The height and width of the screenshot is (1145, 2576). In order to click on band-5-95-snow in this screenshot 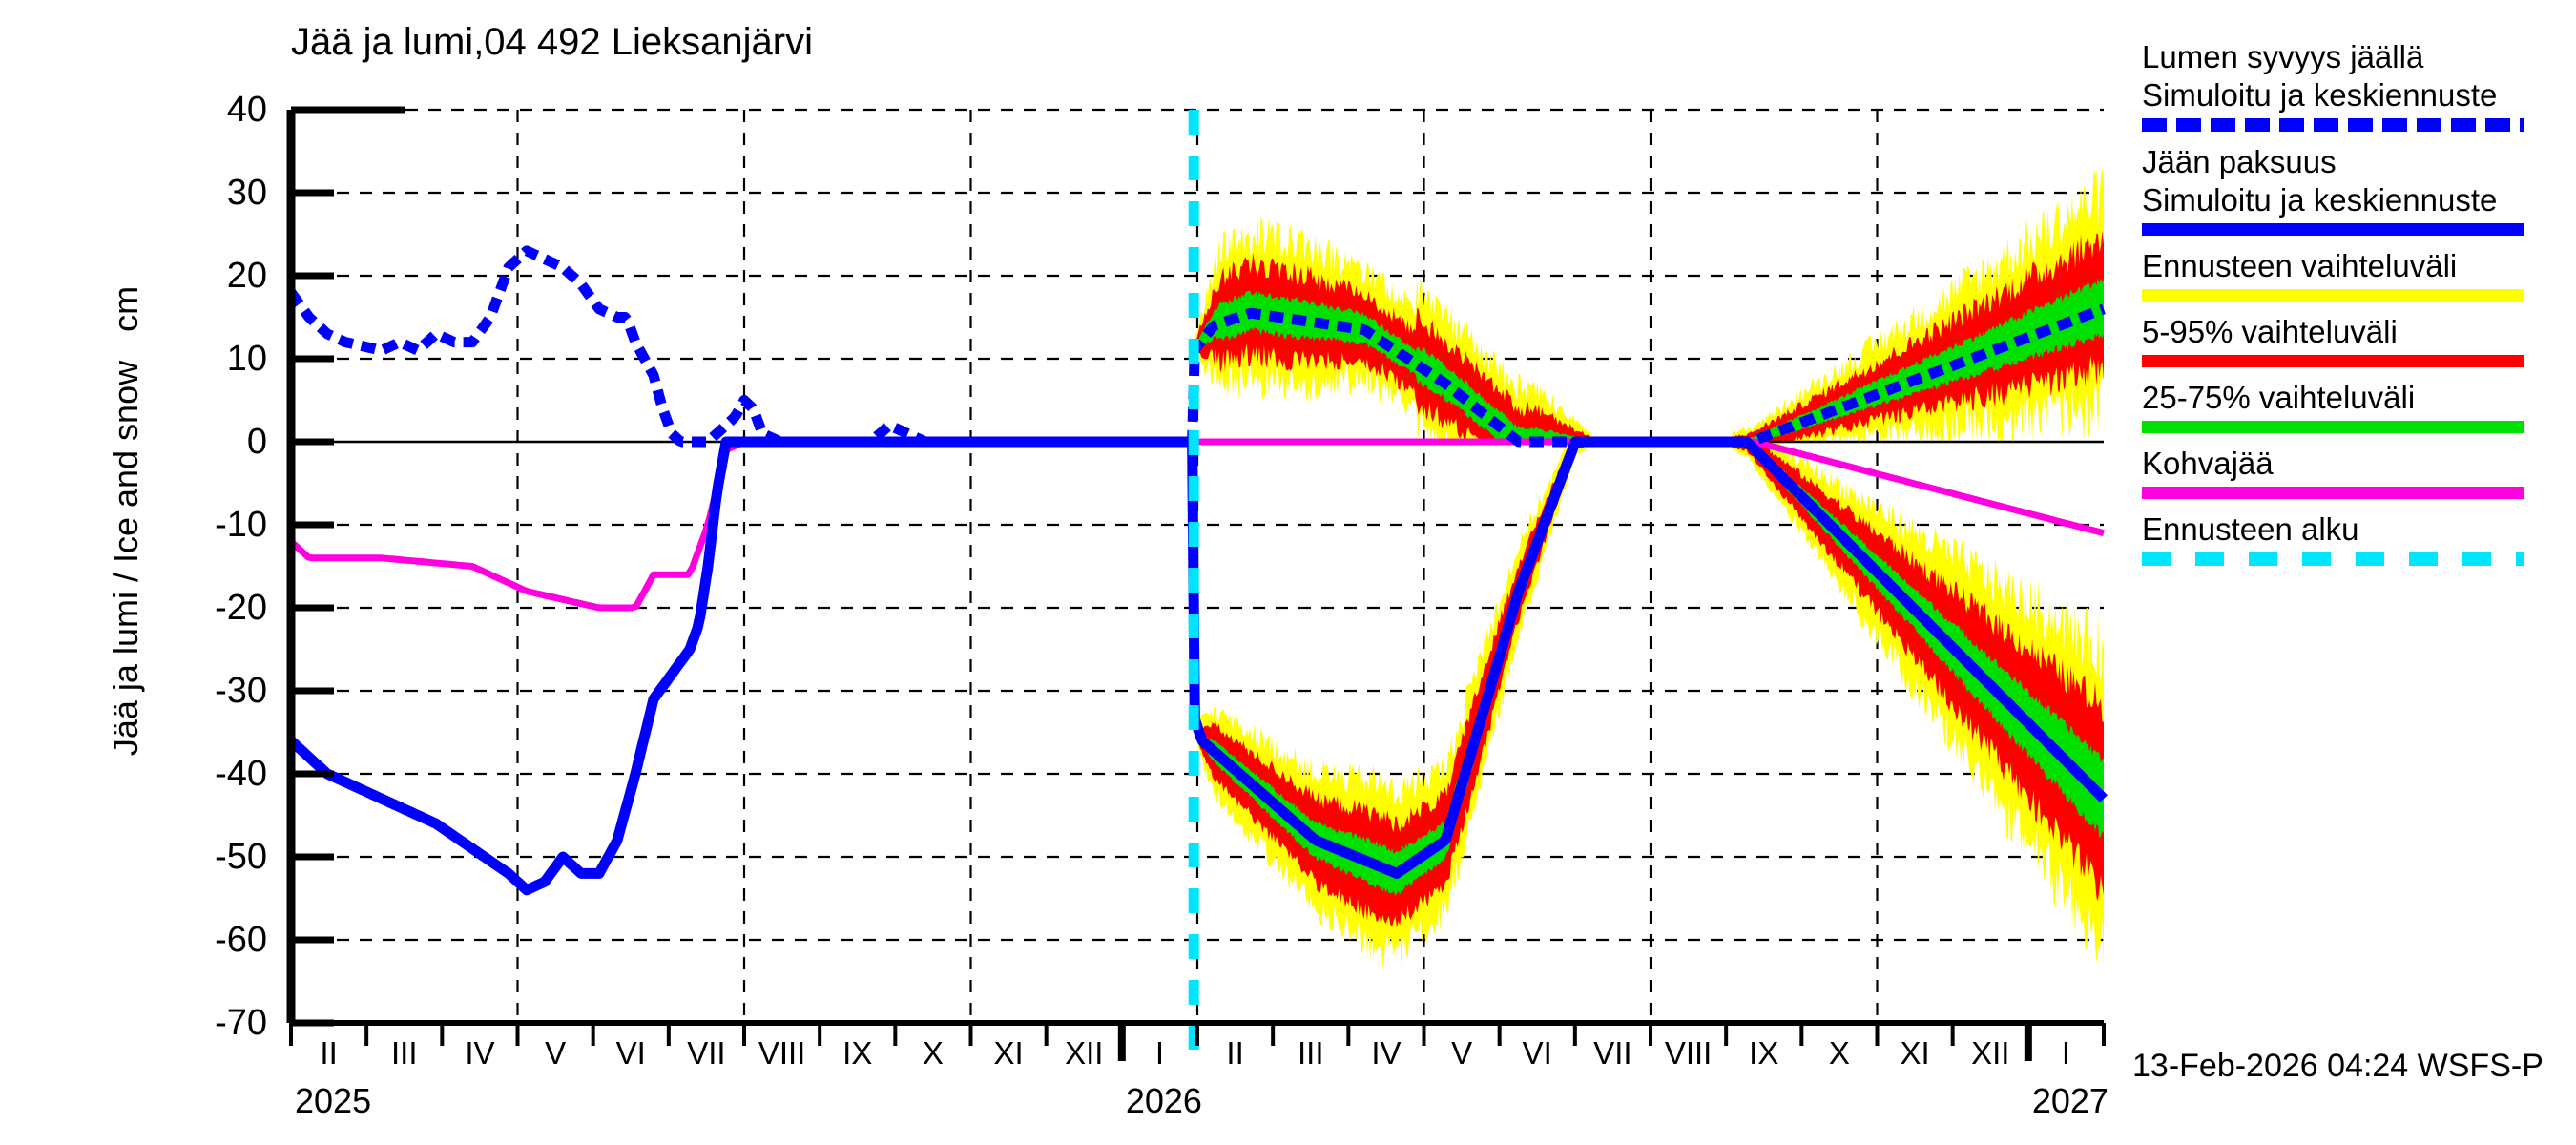, I will do `click(1918, 336)`.